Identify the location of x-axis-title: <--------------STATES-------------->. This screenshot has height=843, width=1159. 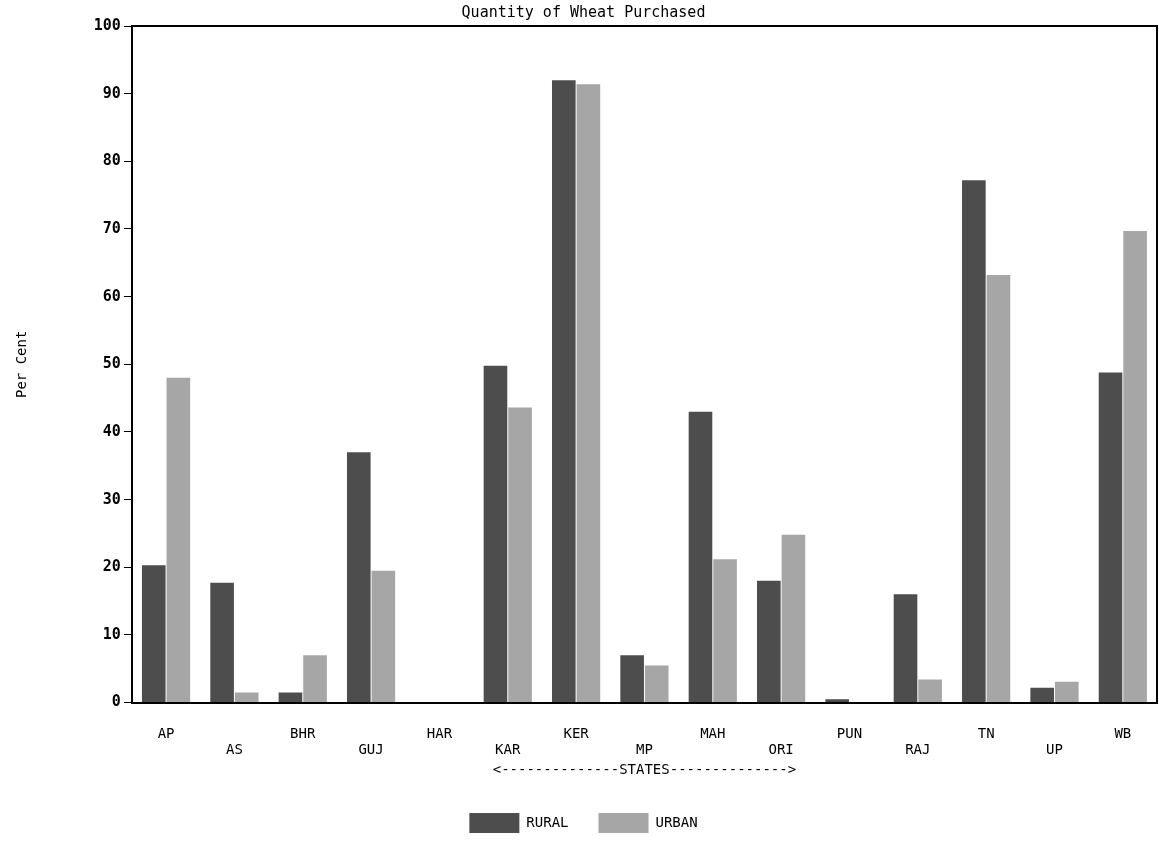
(644, 769).